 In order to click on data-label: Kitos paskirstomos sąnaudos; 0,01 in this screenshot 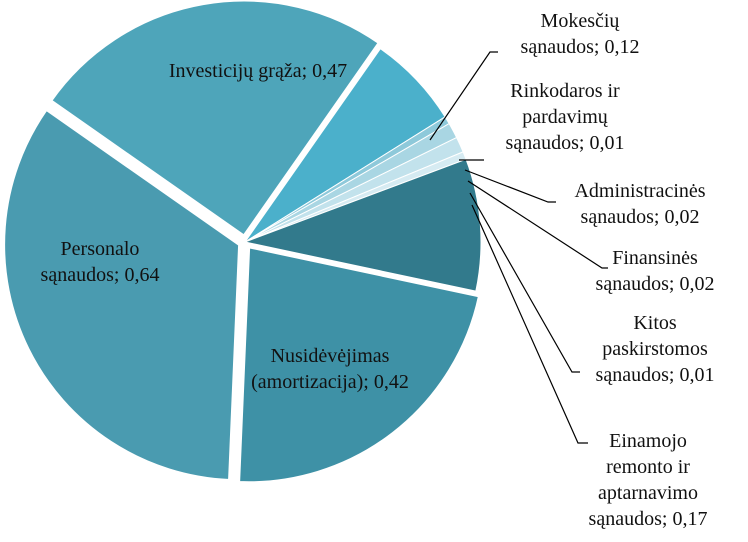, I will do `click(655, 349)`.